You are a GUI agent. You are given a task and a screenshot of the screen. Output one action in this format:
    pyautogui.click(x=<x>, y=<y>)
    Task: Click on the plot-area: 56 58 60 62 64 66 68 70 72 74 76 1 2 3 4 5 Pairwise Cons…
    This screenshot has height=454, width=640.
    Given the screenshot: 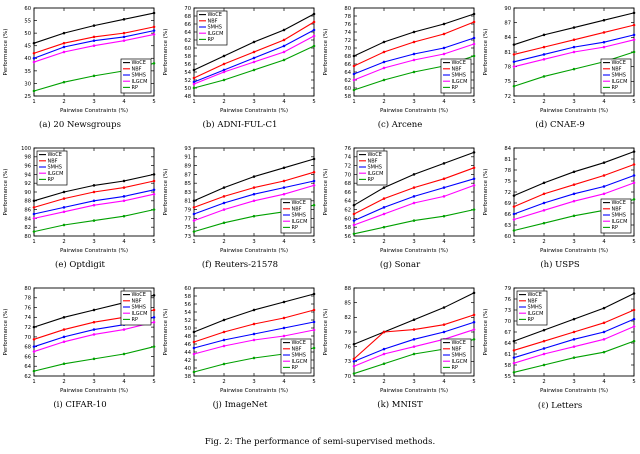 What is the action you would take?
    pyautogui.click(x=400, y=201)
    